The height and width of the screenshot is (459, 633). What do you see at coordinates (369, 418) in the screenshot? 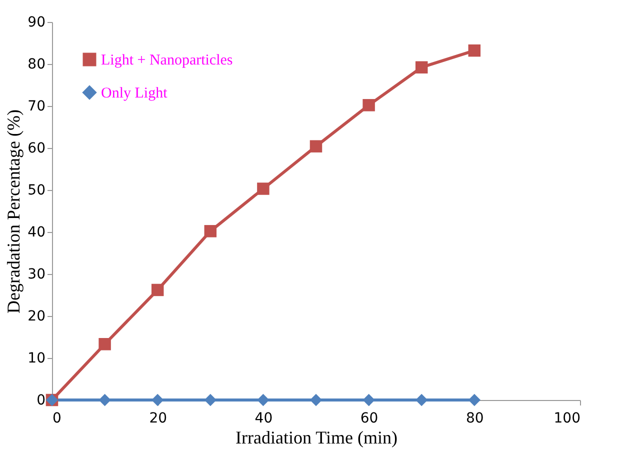
I see `x-tick-label: 60` at bounding box center [369, 418].